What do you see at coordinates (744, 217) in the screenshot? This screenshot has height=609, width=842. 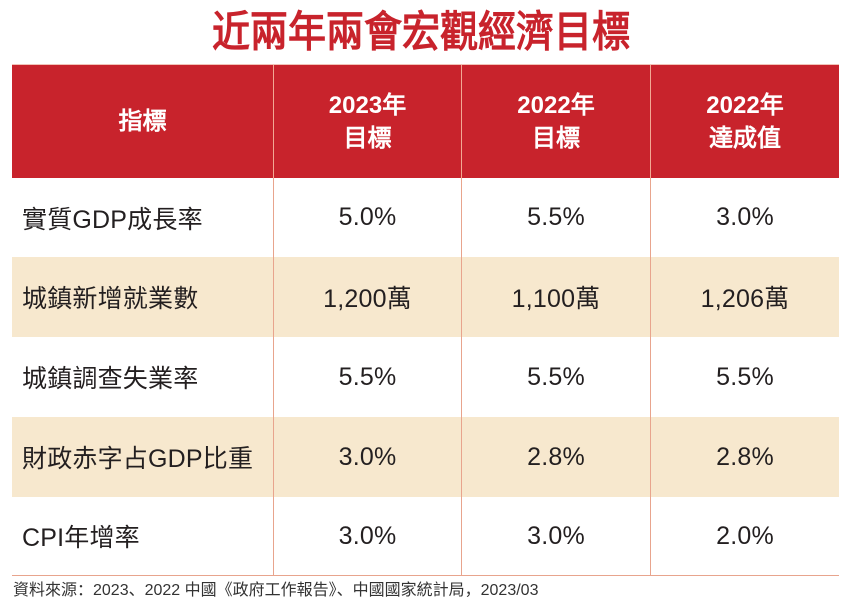 I see `actual-2022-cell: 3.0%` at bounding box center [744, 217].